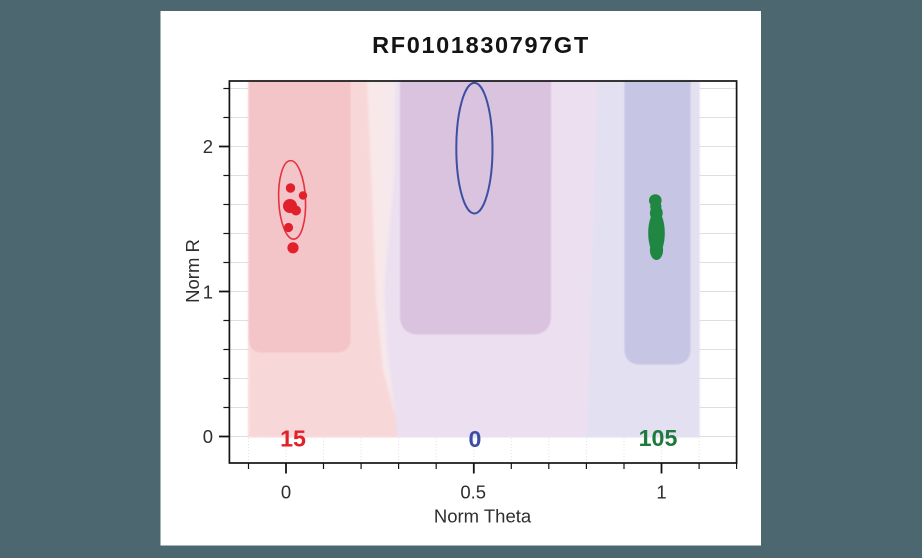 Image resolution: width=922 pixels, height=558 pixels. What do you see at coordinates (473, 492) in the screenshot?
I see `svg-text: 0.5` at bounding box center [473, 492].